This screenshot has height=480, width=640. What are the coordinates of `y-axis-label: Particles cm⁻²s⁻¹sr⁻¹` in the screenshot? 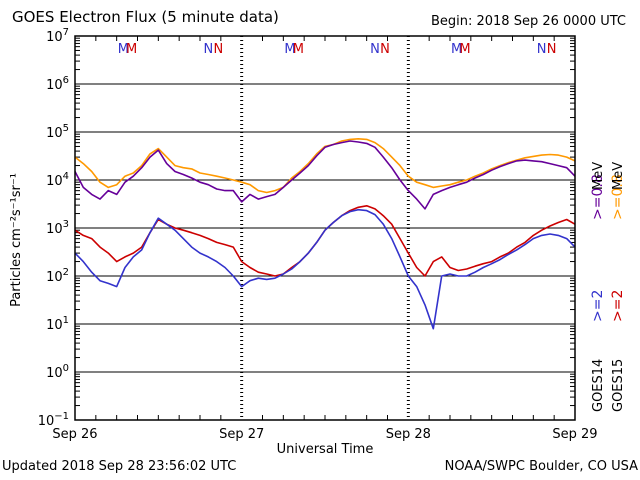 It's located at (16, 240).